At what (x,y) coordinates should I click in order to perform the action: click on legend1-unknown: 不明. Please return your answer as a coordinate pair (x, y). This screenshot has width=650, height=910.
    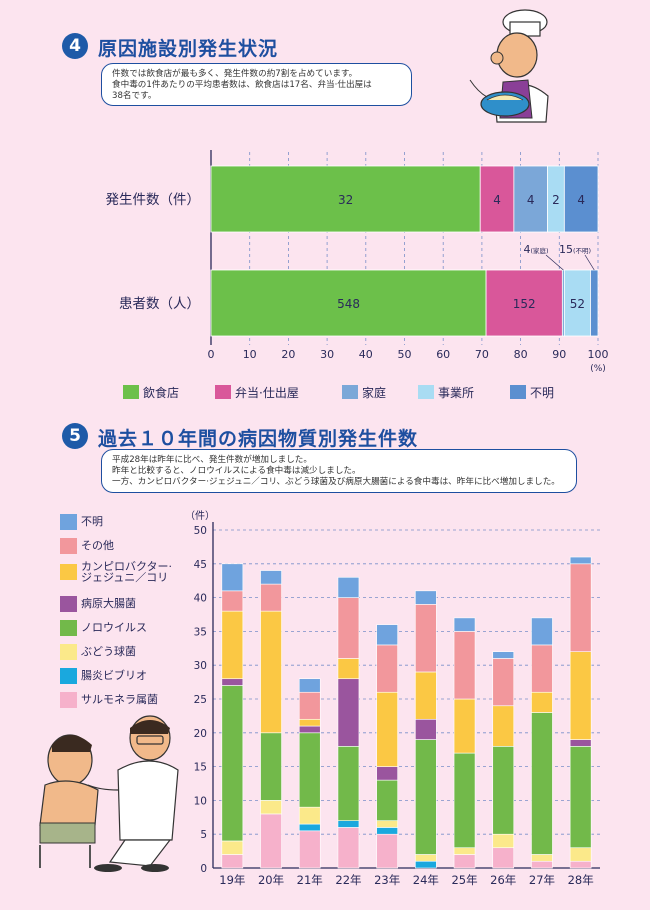
    Looking at the image, I should click on (532, 392).